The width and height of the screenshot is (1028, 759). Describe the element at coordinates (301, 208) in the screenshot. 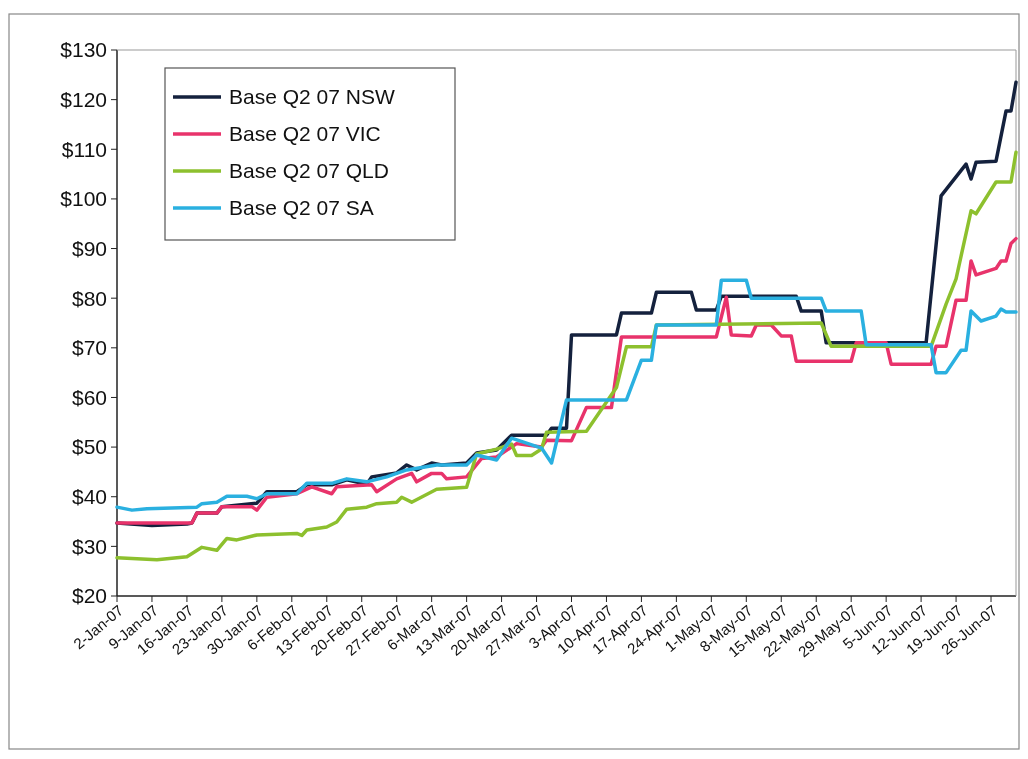

I see `legend-label: Base Q2 07 SA` at that location.